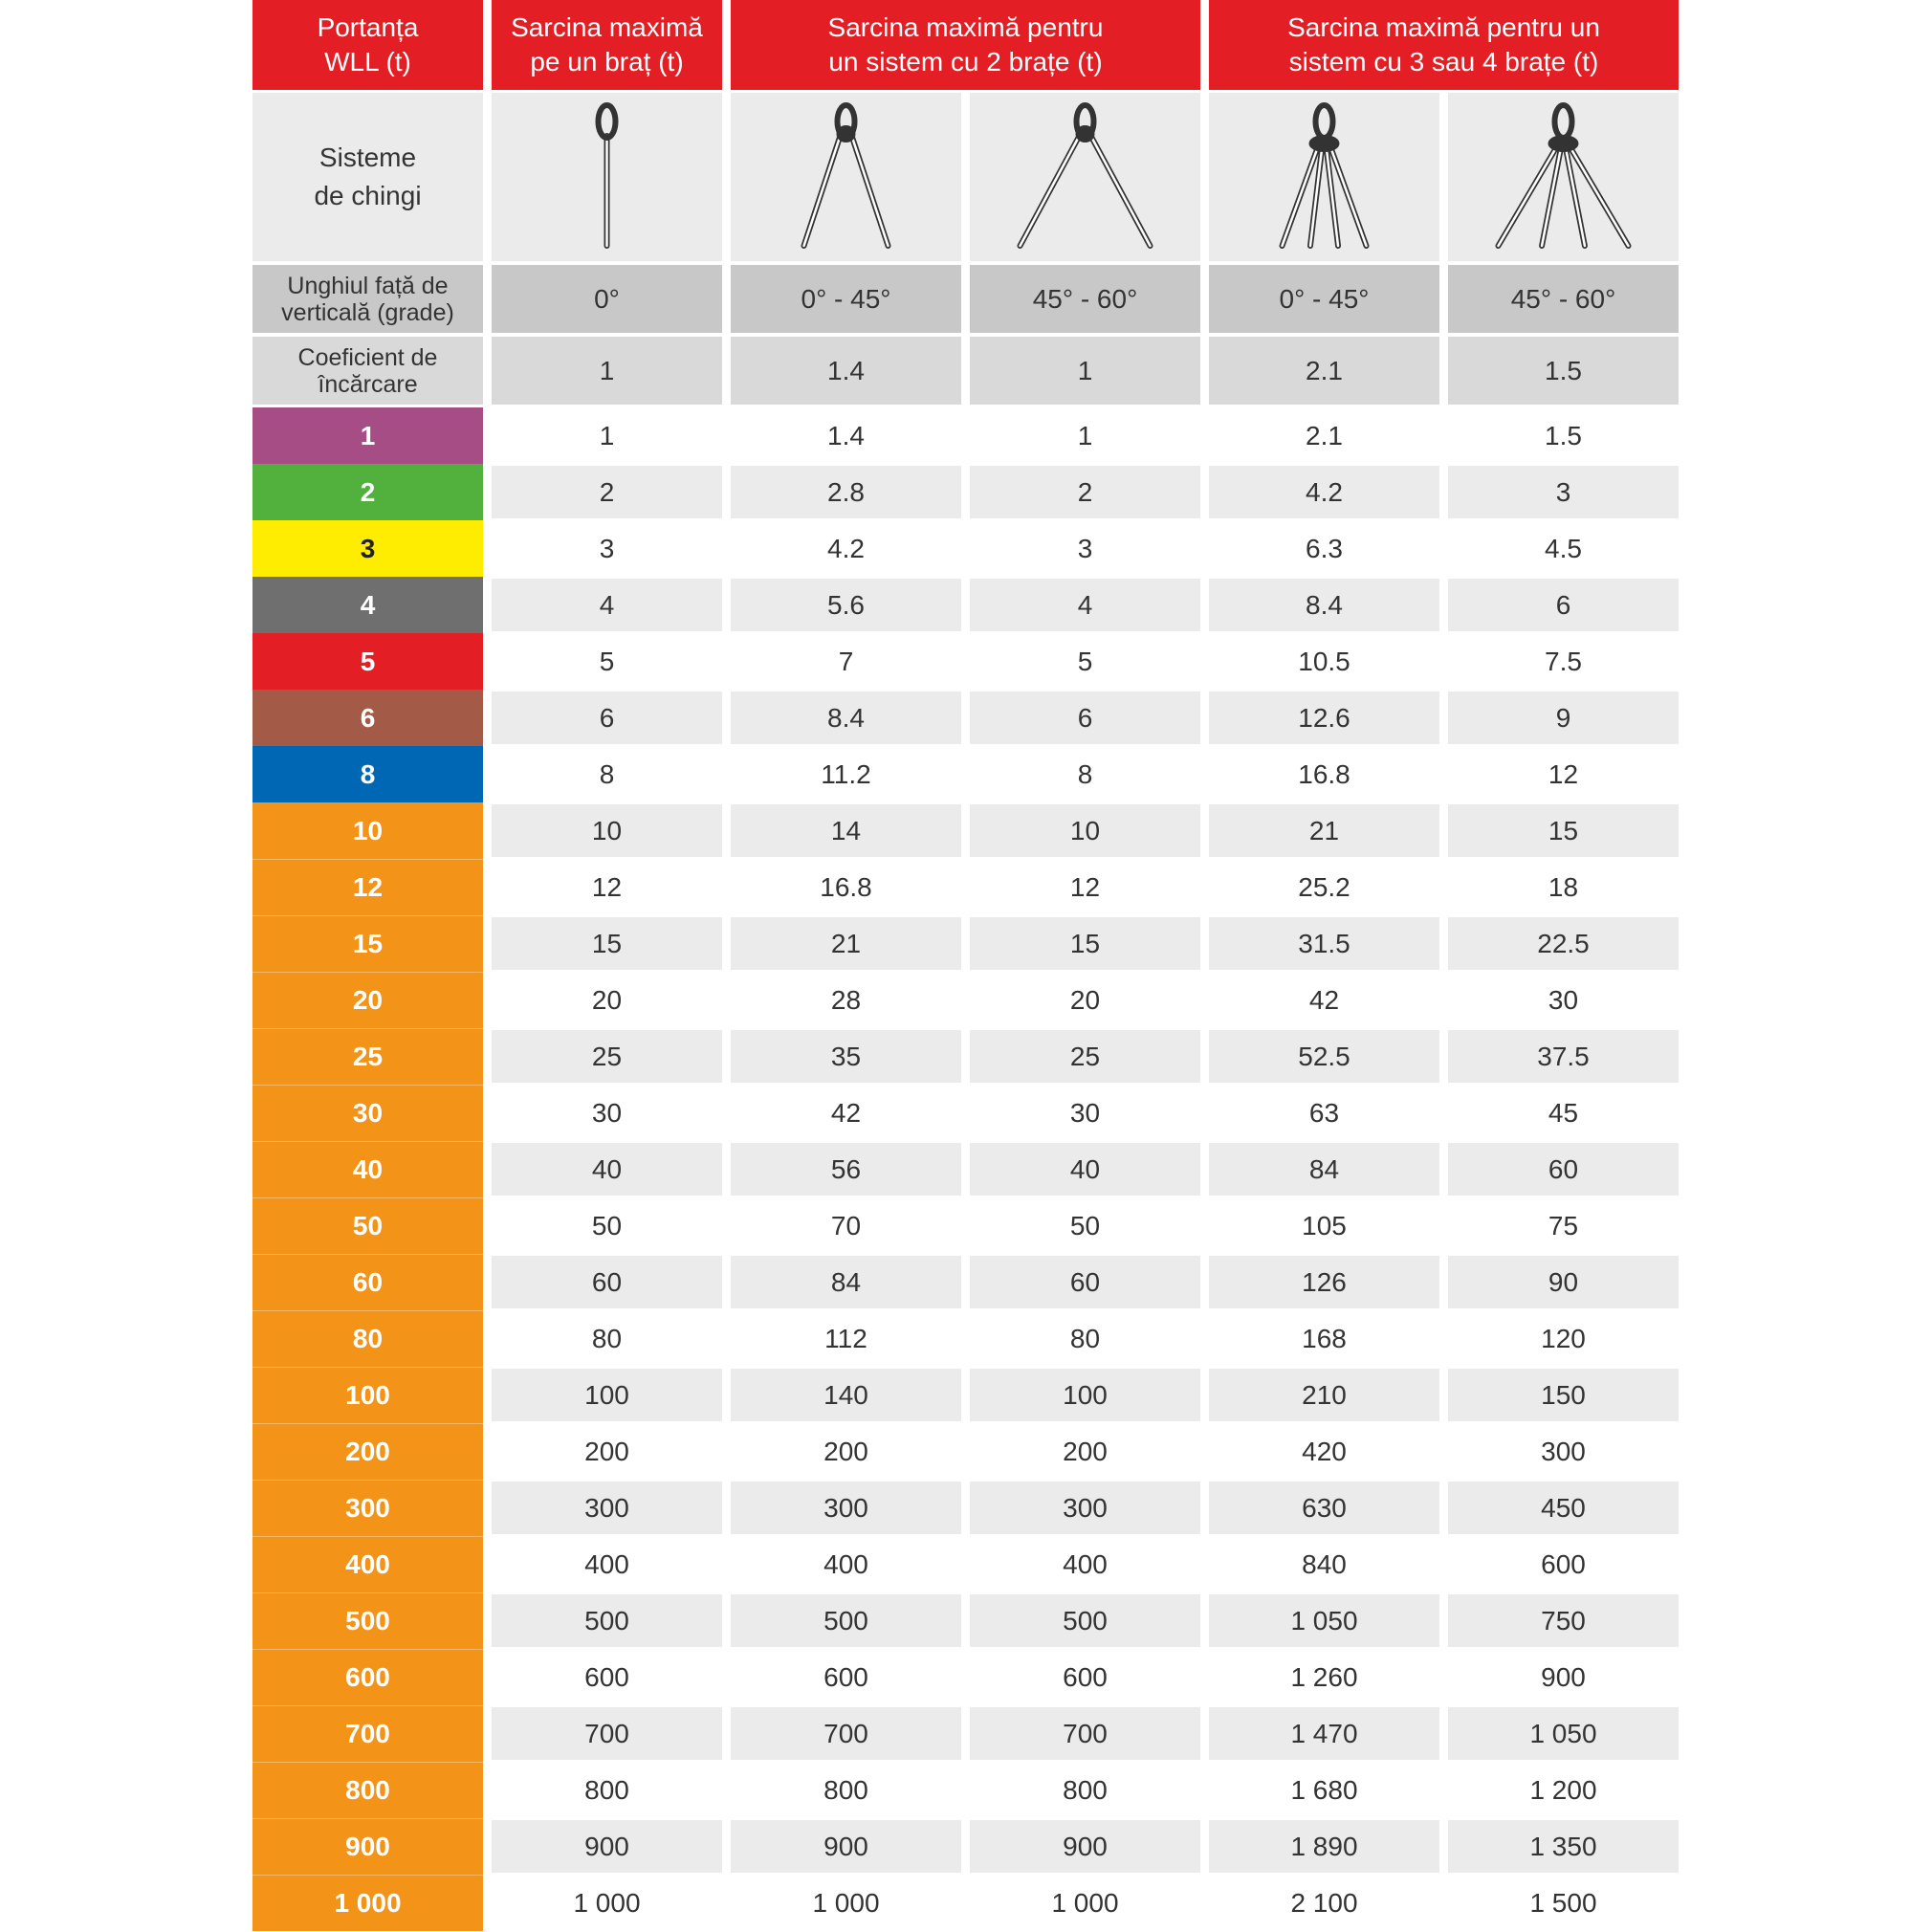 The image size is (1932, 1932). Describe the element at coordinates (846, 1056) in the screenshot. I see `value-cell: 35` at that location.